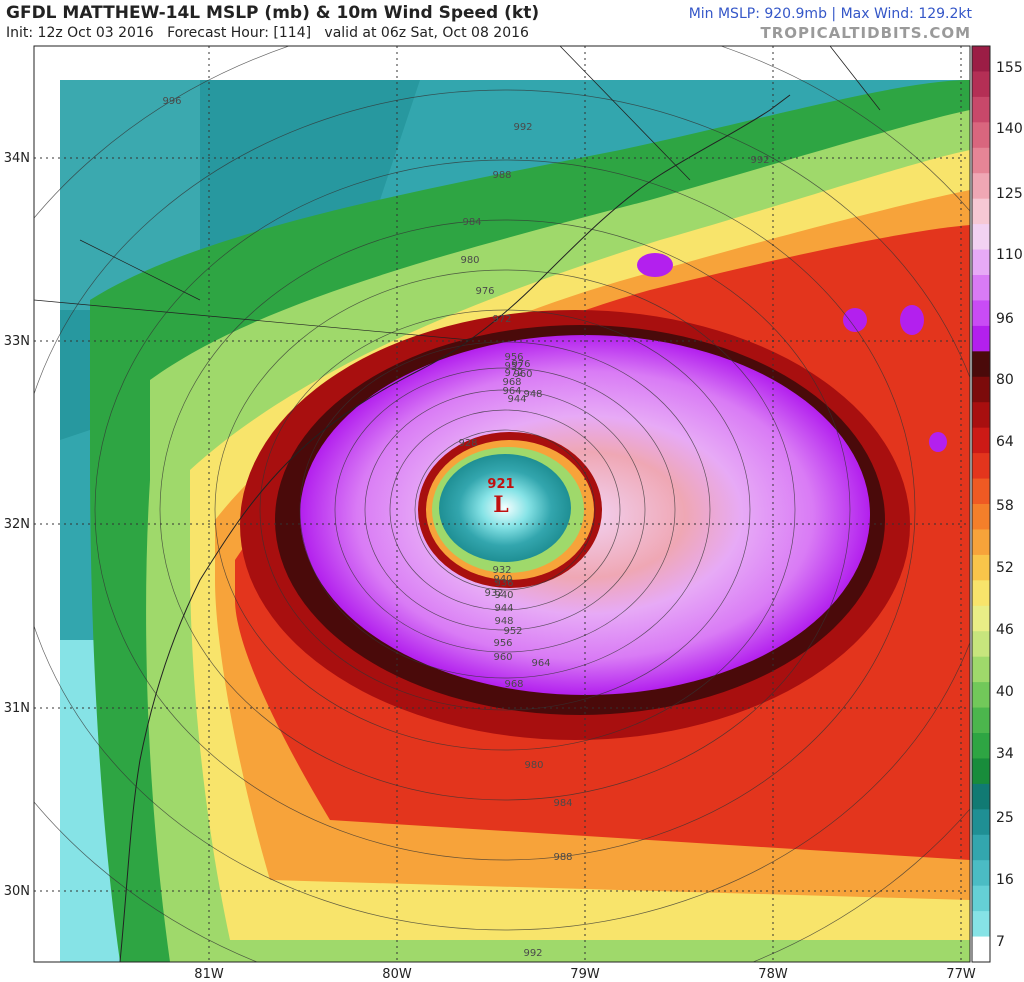 The width and height of the screenshot is (1024, 982). What do you see at coordinates (80, 33) in the screenshot?
I see `init-time: Init: 12z Oct 03 2016` at bounding box center [80, 33].